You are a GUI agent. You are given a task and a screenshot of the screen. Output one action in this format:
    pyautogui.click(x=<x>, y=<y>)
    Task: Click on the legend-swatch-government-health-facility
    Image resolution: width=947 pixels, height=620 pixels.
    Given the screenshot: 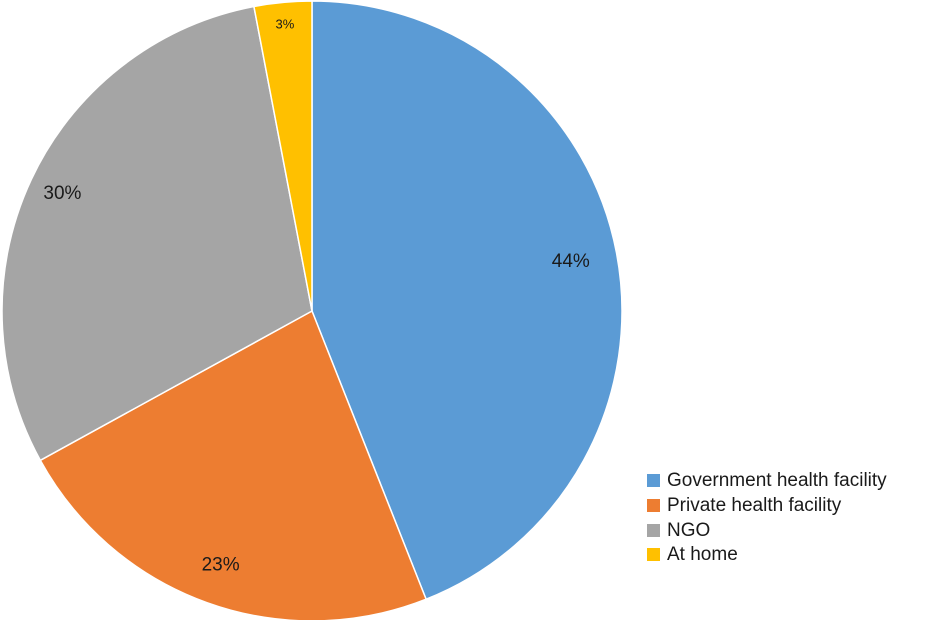 What is the action you would take?
    pyautogui.click(x=653, y=480)
    